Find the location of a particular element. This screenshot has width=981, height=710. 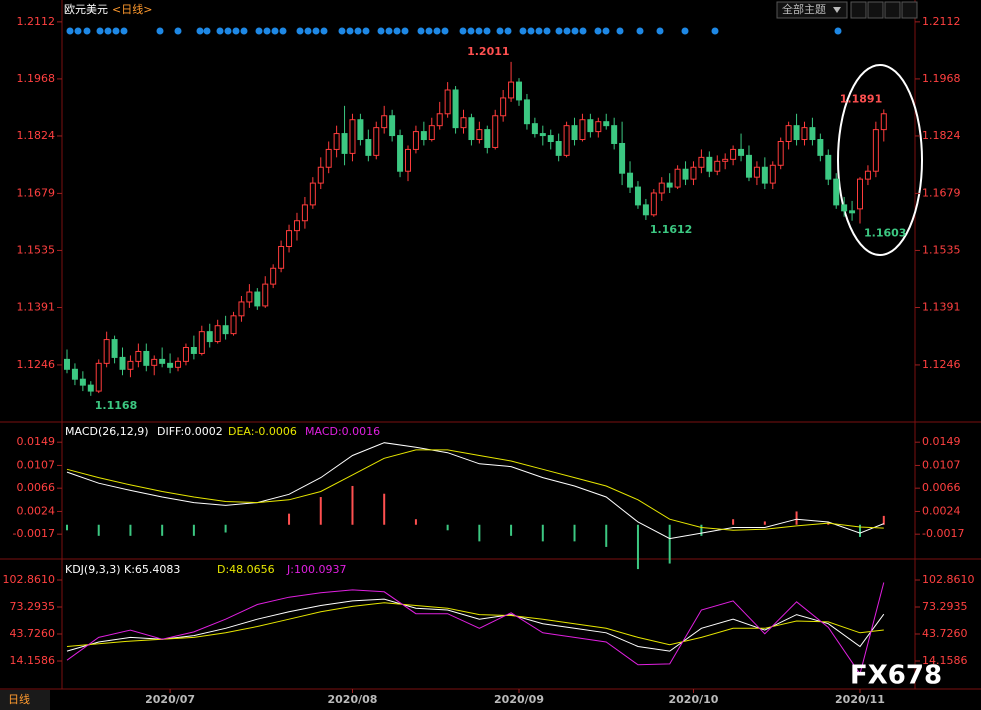

y-tick-label-right: 1.1246 is located at coordinates (941, 364).